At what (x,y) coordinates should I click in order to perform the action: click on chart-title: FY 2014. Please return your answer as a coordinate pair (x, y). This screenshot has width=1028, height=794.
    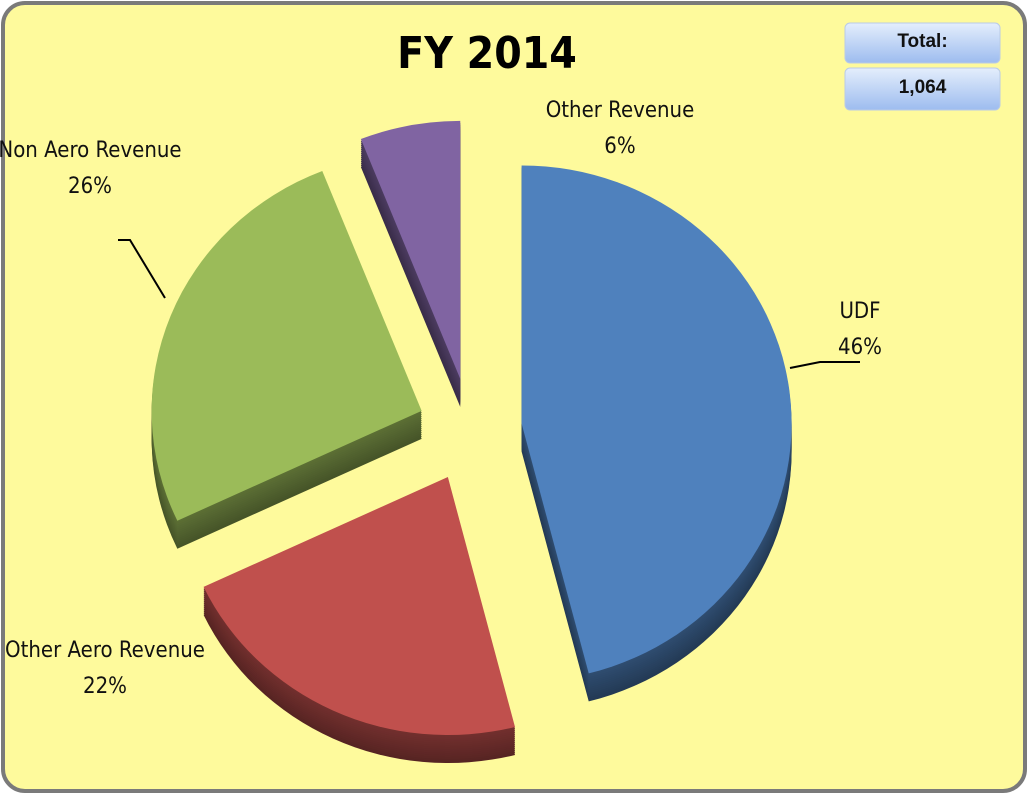
    Looking at the image, I should click on (487, 53).